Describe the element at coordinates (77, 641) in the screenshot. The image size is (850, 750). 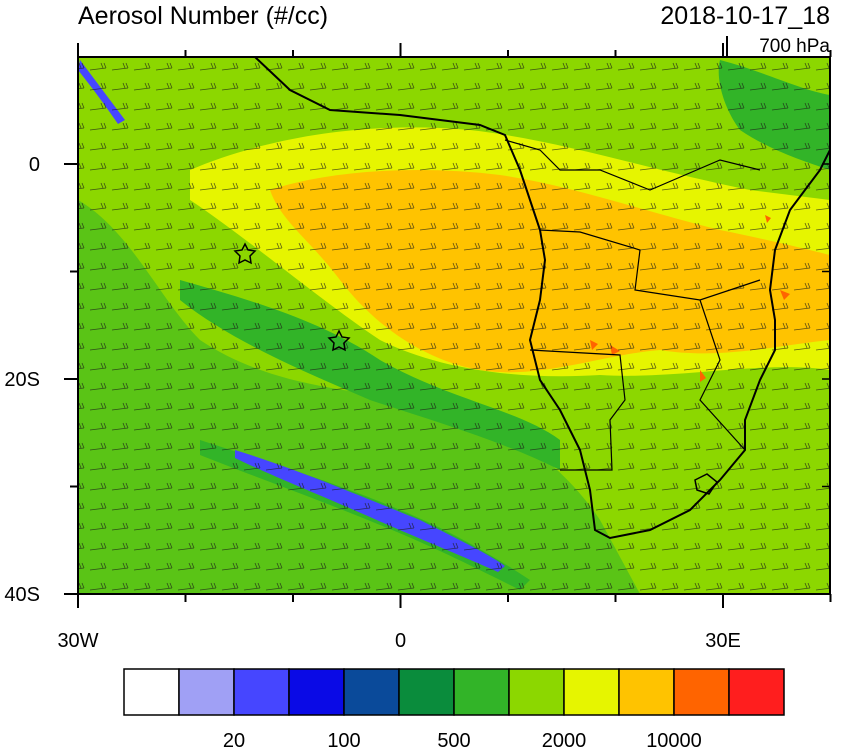
I see `lon-label: 30W` at that location.